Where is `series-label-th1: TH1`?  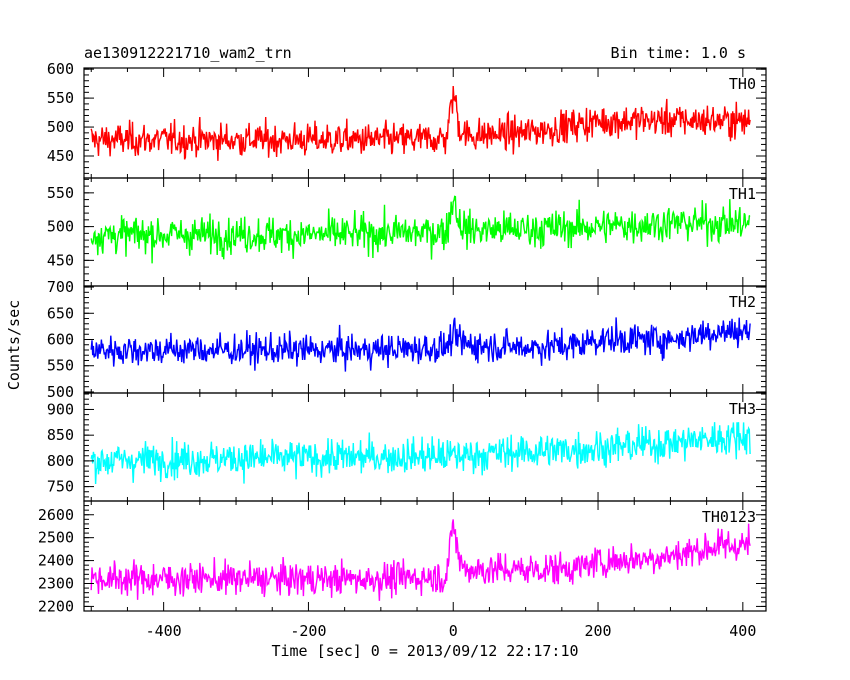
series-label-th1: TH1 is located at coordinates (742, 194).